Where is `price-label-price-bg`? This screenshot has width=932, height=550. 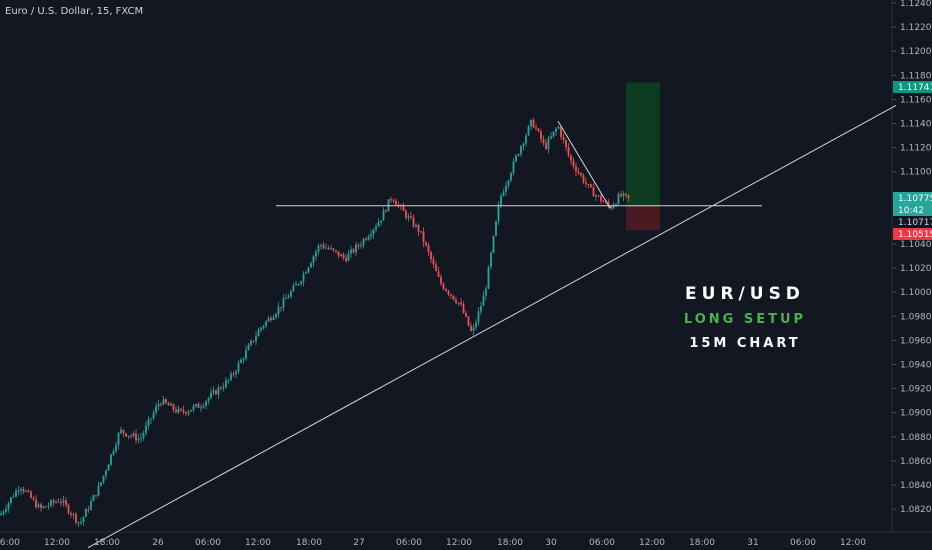 price-label-price-bg is located at coordinates (912, 198).